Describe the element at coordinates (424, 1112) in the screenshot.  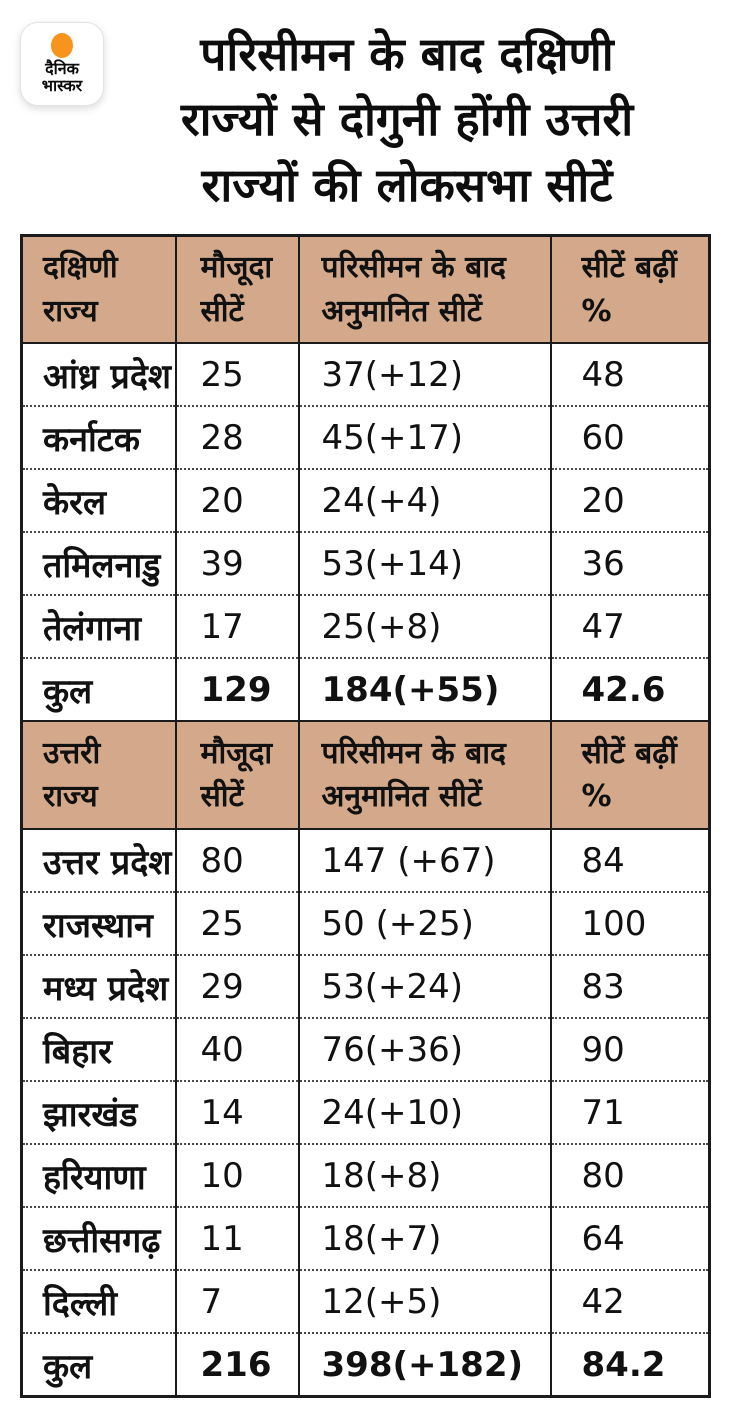
I see `projected-seats-cell: 24(+10)` at that location.